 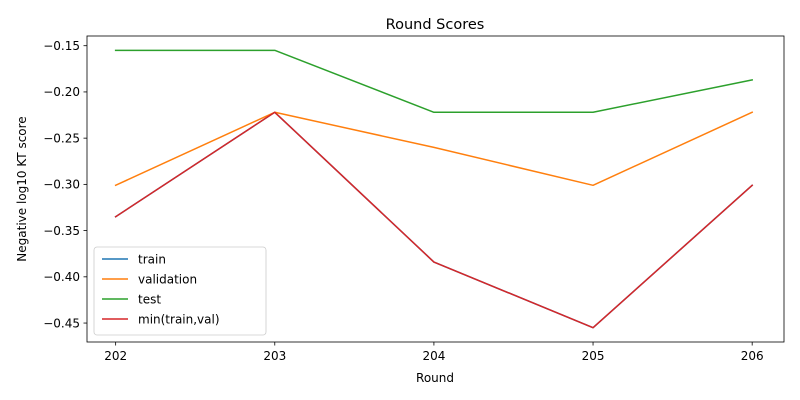 I want to click on y-axis-label: Negative log10 KT score, so click(x=22, y=188).